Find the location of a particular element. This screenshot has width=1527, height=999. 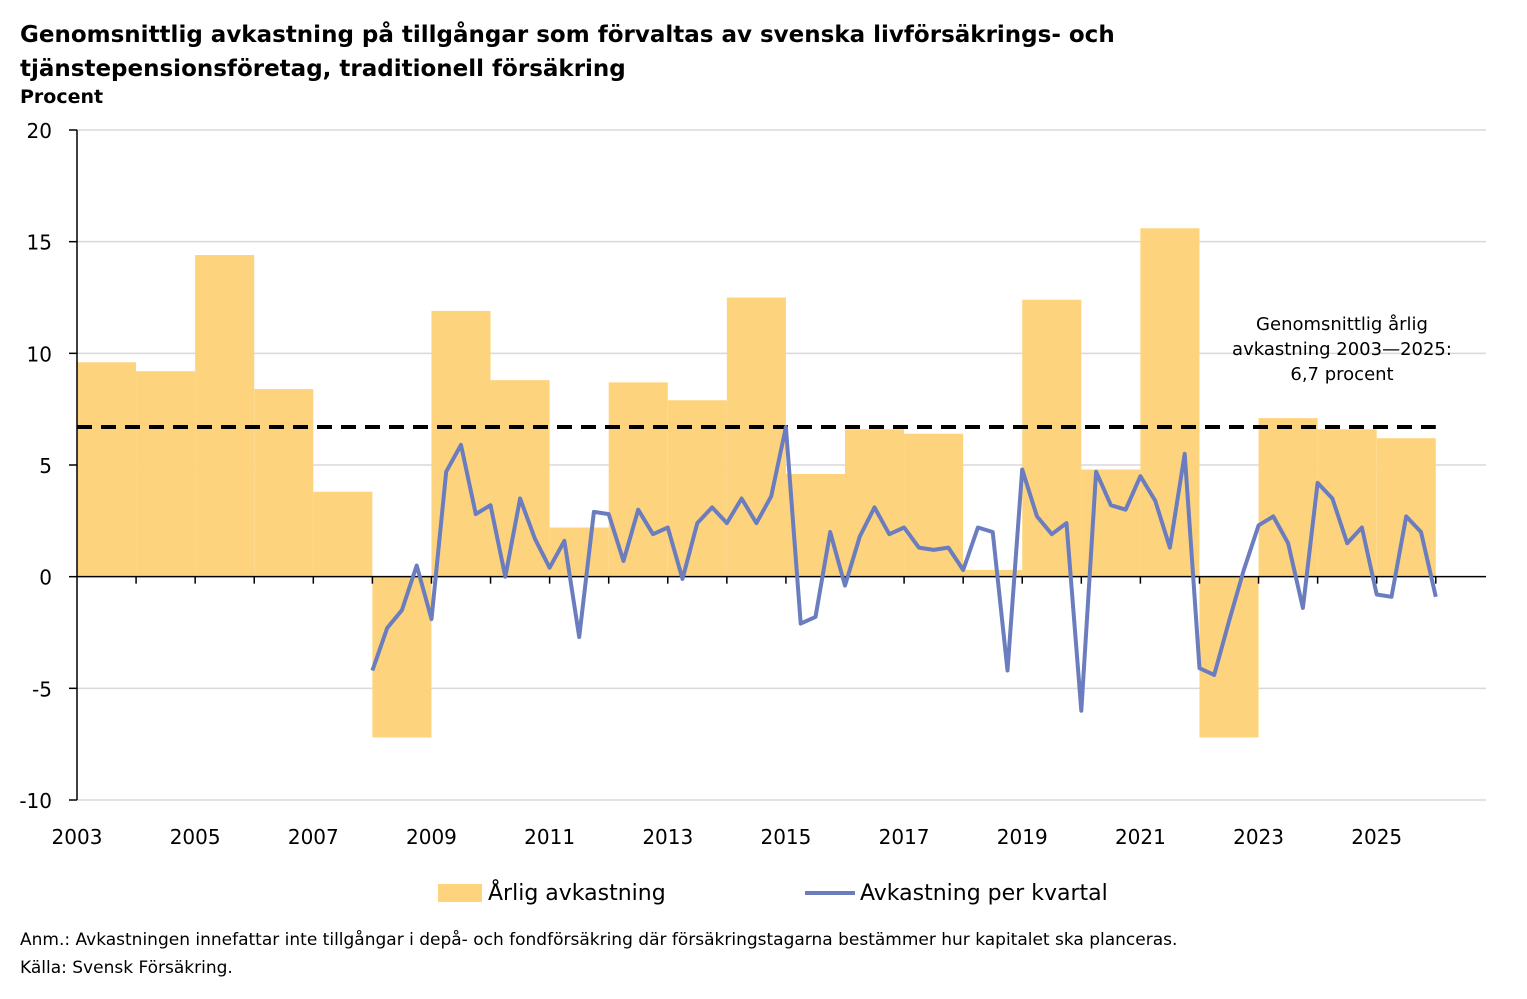

bar-2019 is located at coordinates (1052, 438).